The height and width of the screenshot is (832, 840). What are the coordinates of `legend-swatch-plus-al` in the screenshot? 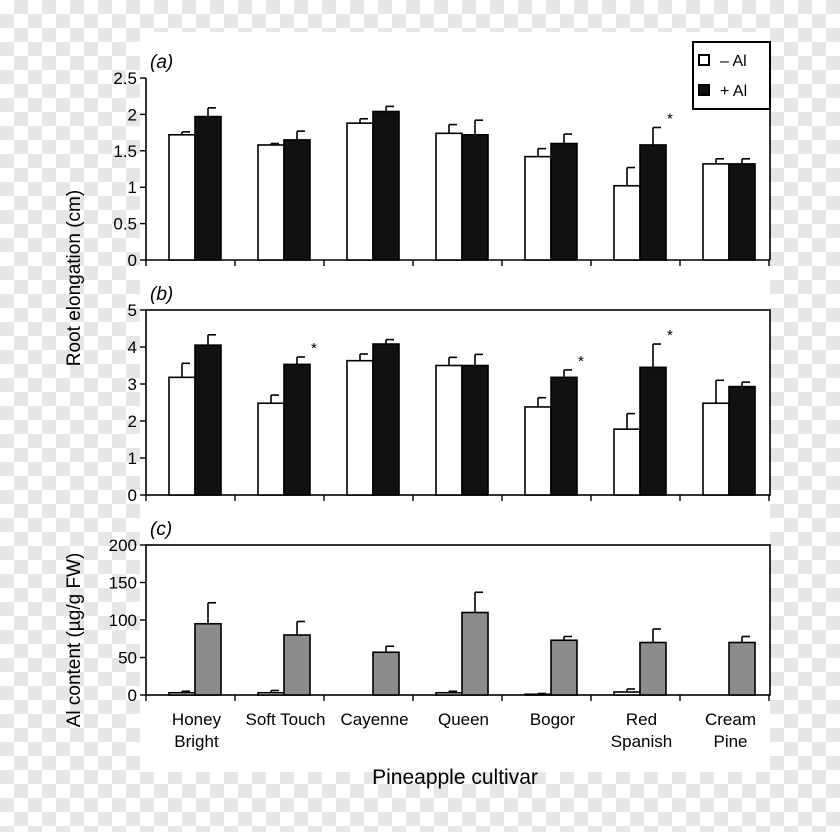 It's located at (704, 90).